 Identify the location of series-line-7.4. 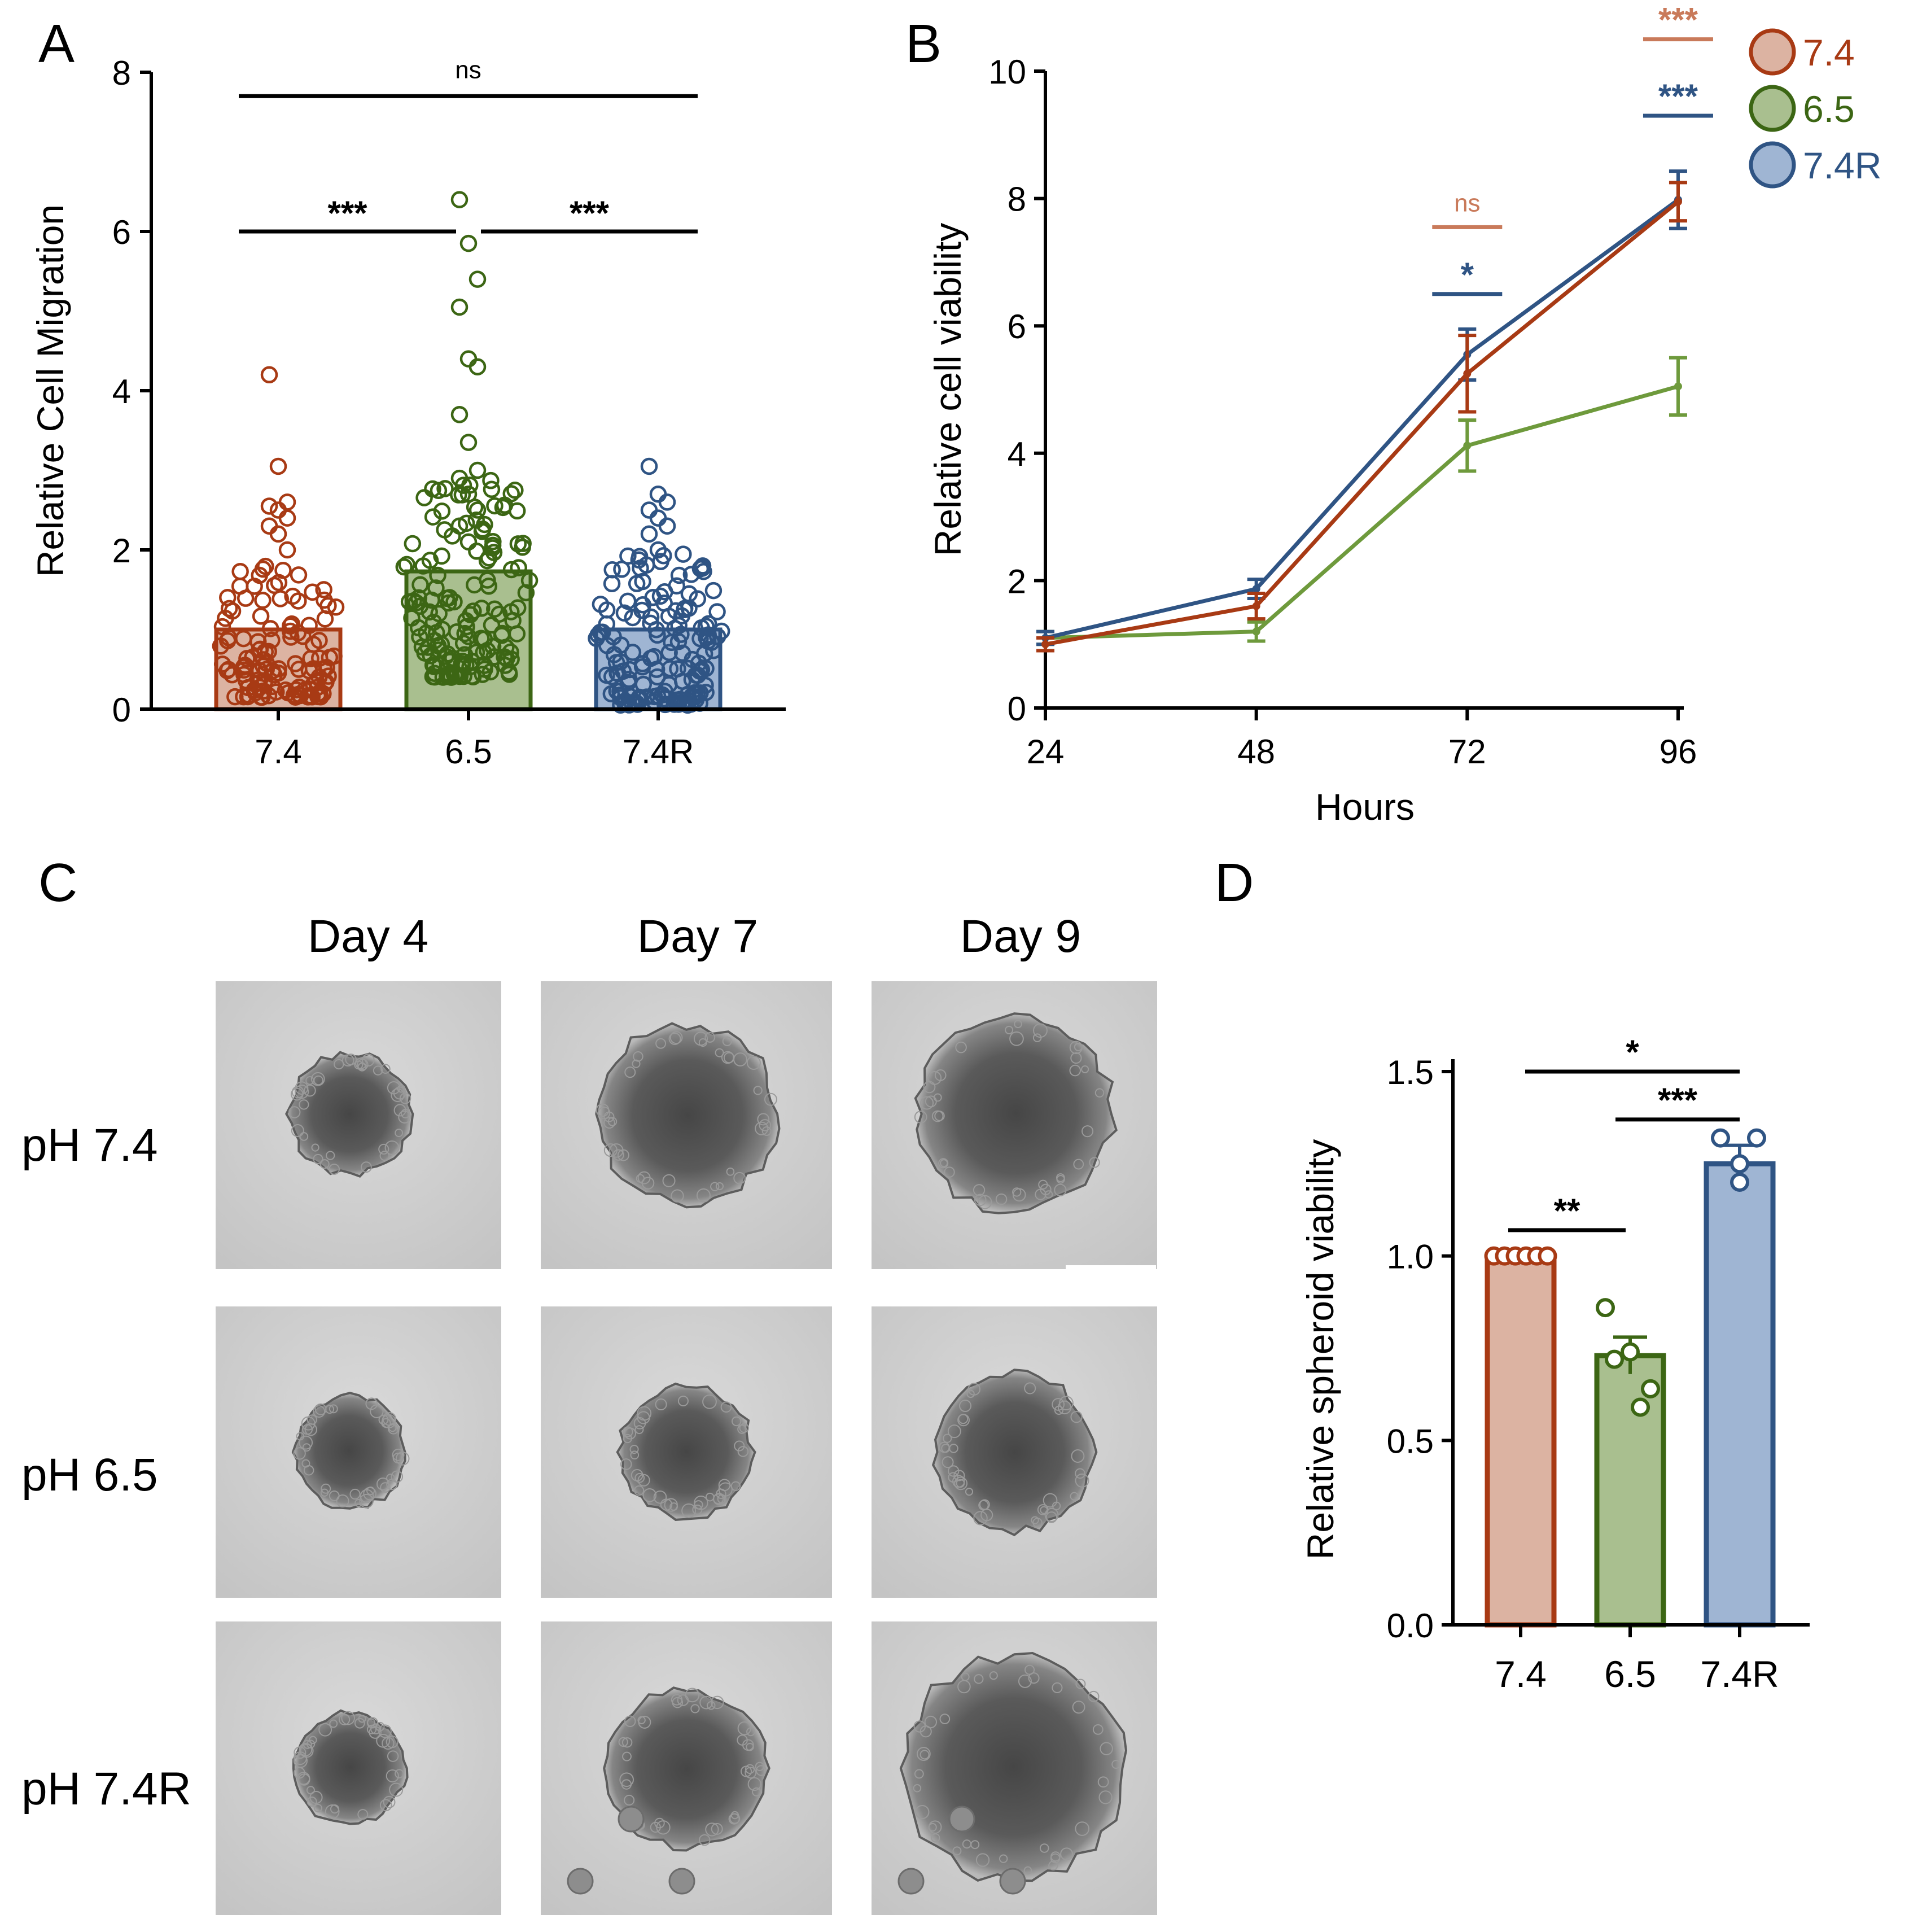
(1362, 423).